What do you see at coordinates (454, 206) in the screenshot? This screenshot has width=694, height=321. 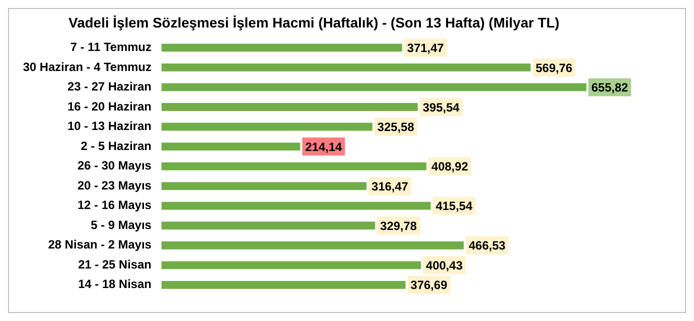 I see `data-label: 415,54` at bounding box center [454, 206].